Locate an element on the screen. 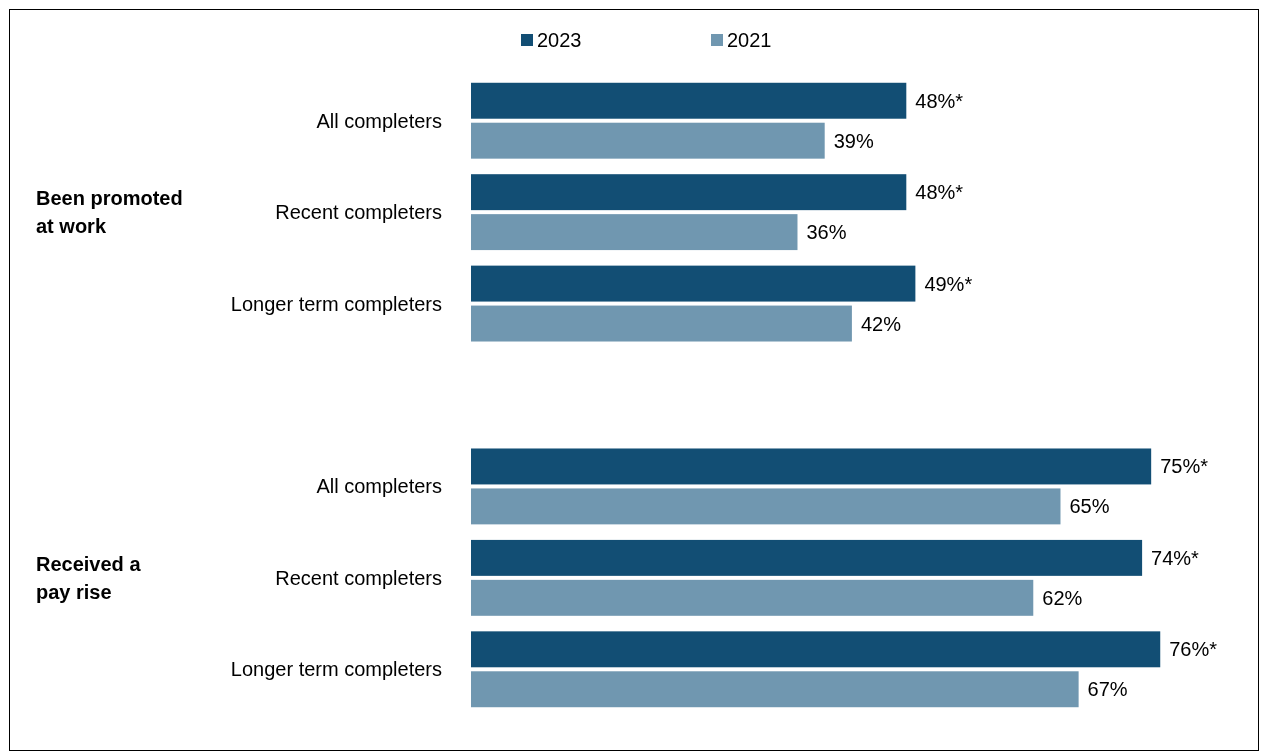  data-label: 36% is located at coordinates (826, 232).